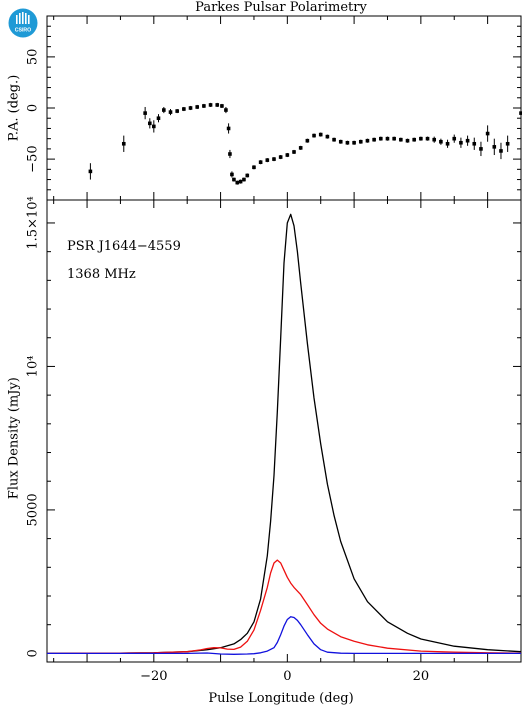  I want to click on longitude-axis-label: Pulse Longitude (deg), so click(280, 698).